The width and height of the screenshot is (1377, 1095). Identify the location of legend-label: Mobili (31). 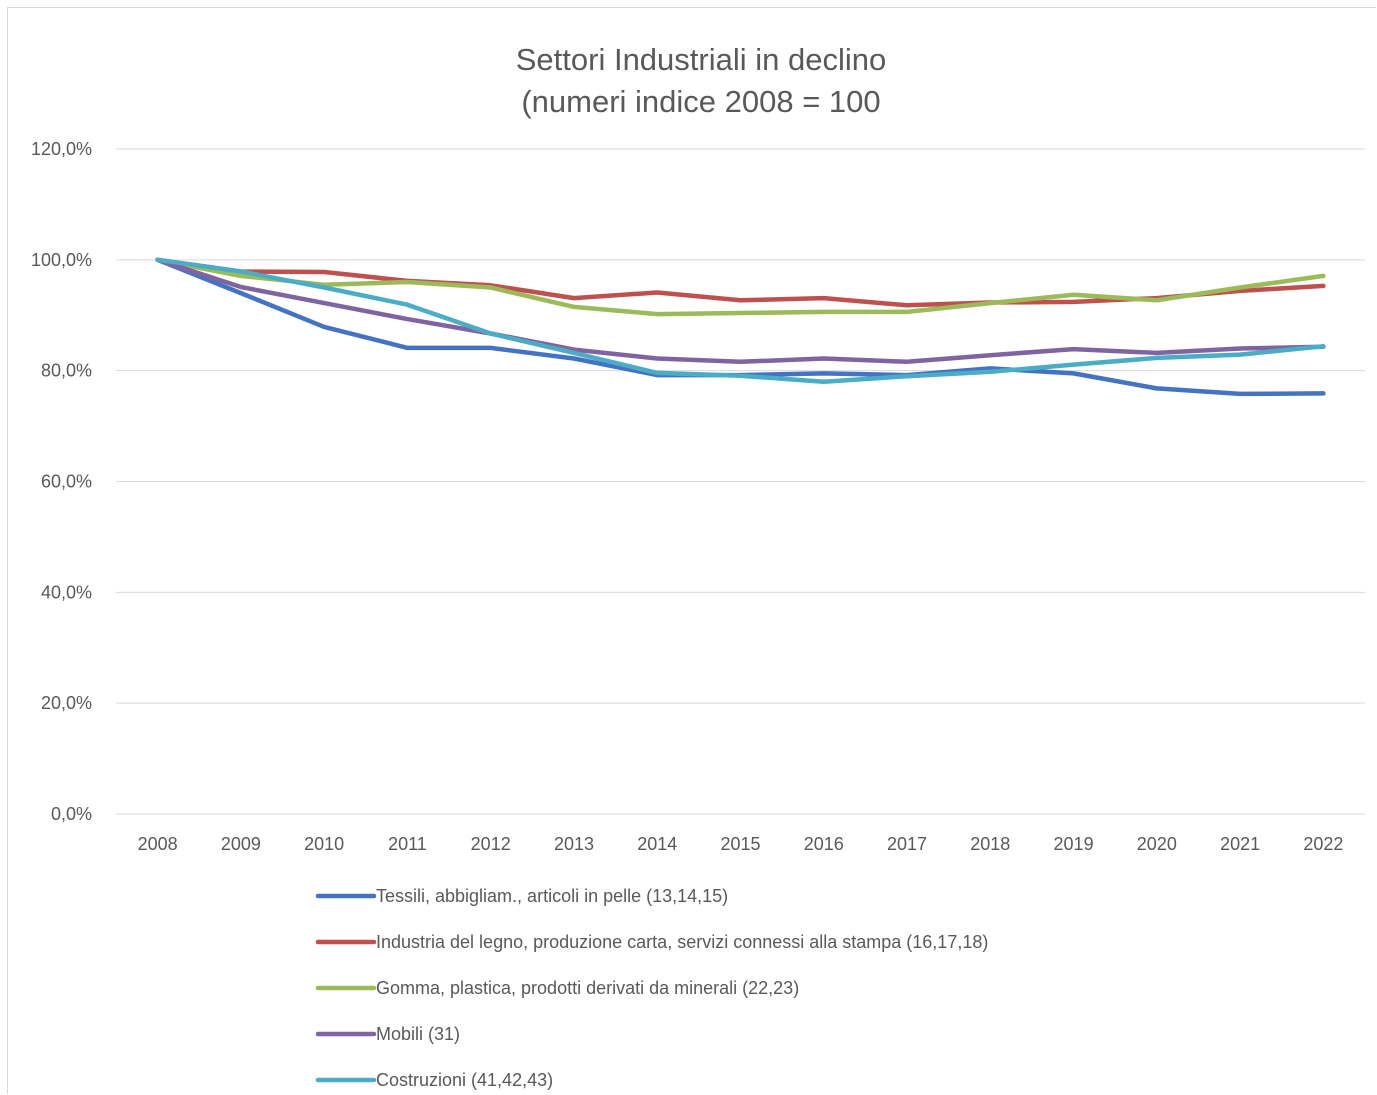
(418, 1034).